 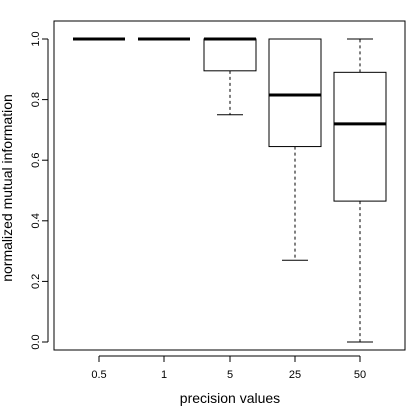 I want to click on x-tick-label: 25, so click(x=295, y=375).